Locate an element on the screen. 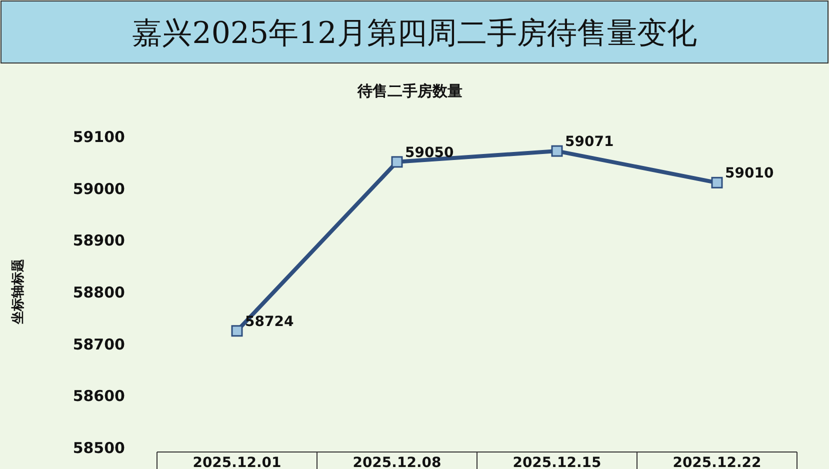  data-label: 58724 is located at coordinates (269, 322).